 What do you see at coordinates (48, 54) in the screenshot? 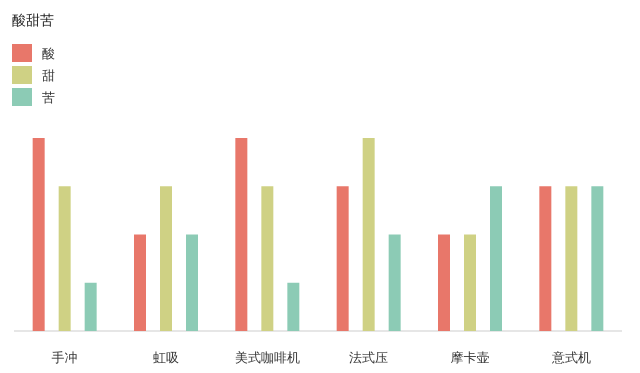
I see `legend-label: 酸` at bounding box center [48, 54].